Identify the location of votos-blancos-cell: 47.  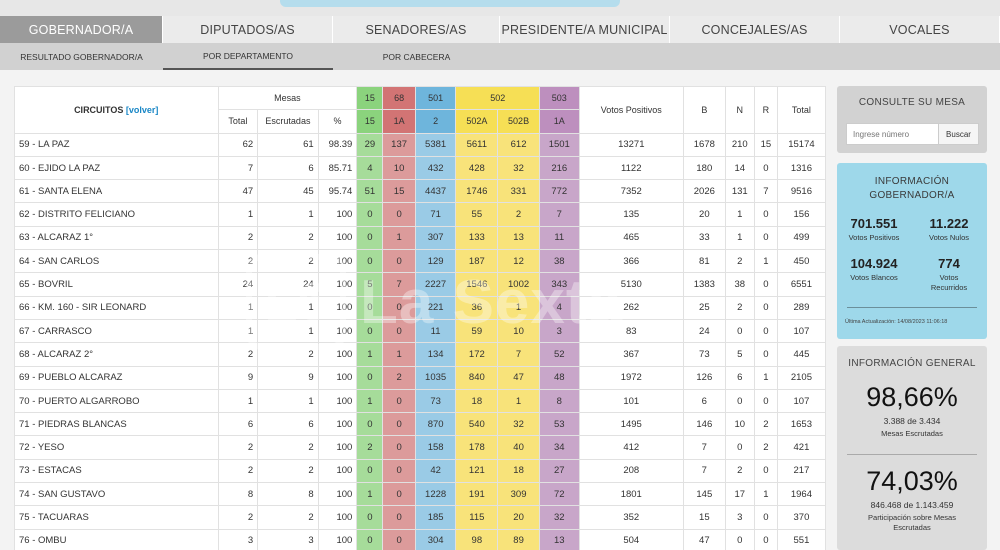
(704, 539).